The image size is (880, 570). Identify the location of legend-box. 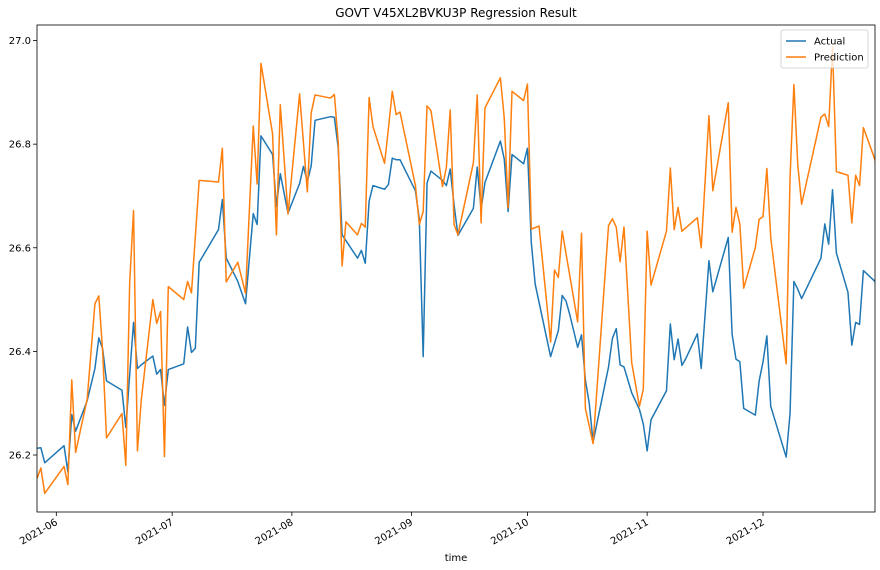
(824, 49).